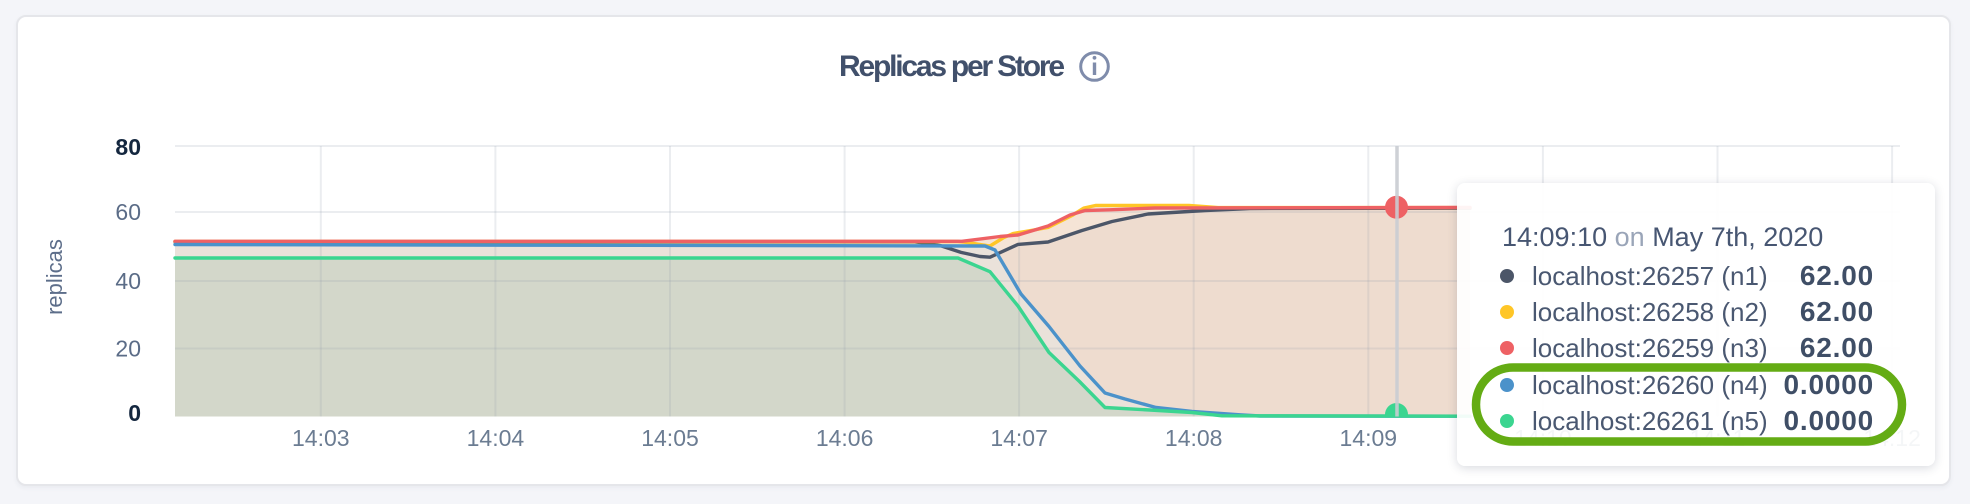 The width and height of the screenshot is (1970, 504). What do you see at coordinates (1019, 438) in the screenshot?
I see `svg-text: 14:07` at bounding box center [1019, 438].